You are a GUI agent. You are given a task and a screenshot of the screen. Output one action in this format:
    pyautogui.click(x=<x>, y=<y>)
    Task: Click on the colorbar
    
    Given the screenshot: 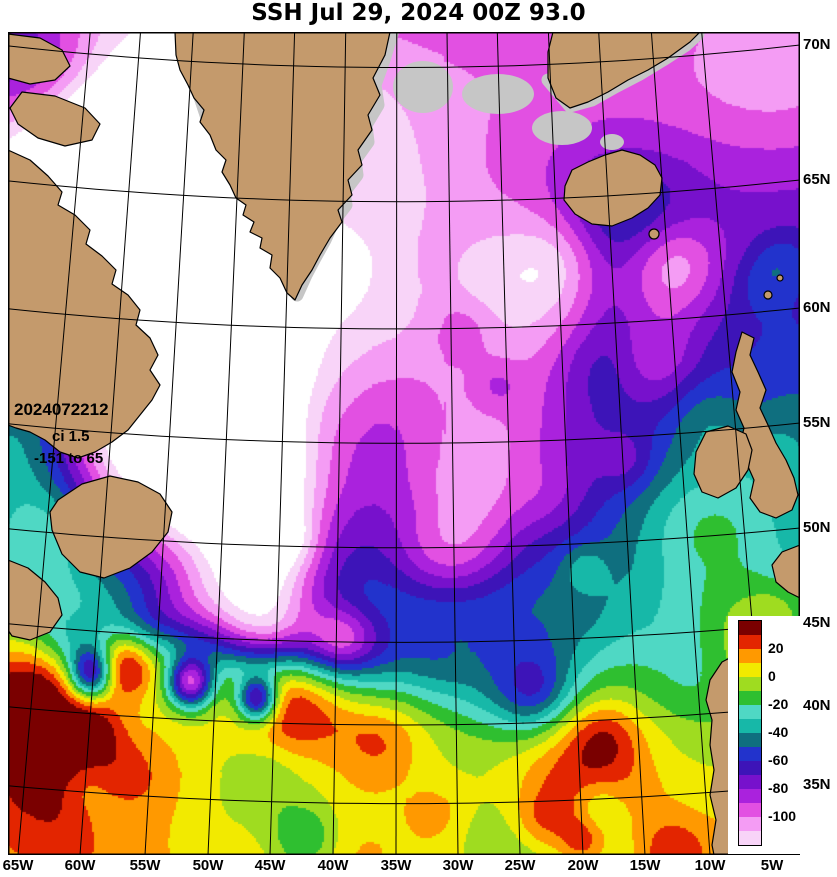 What is the action you would take?
    pyautogui.click(x=750, y=733)
    